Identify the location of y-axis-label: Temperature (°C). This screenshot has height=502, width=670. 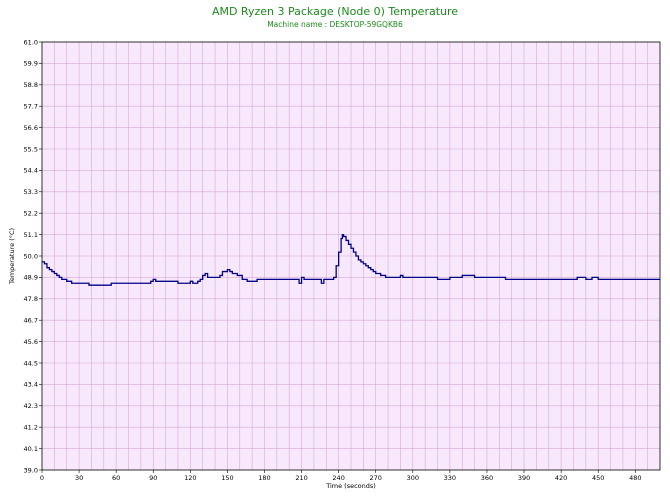
(12, 256).